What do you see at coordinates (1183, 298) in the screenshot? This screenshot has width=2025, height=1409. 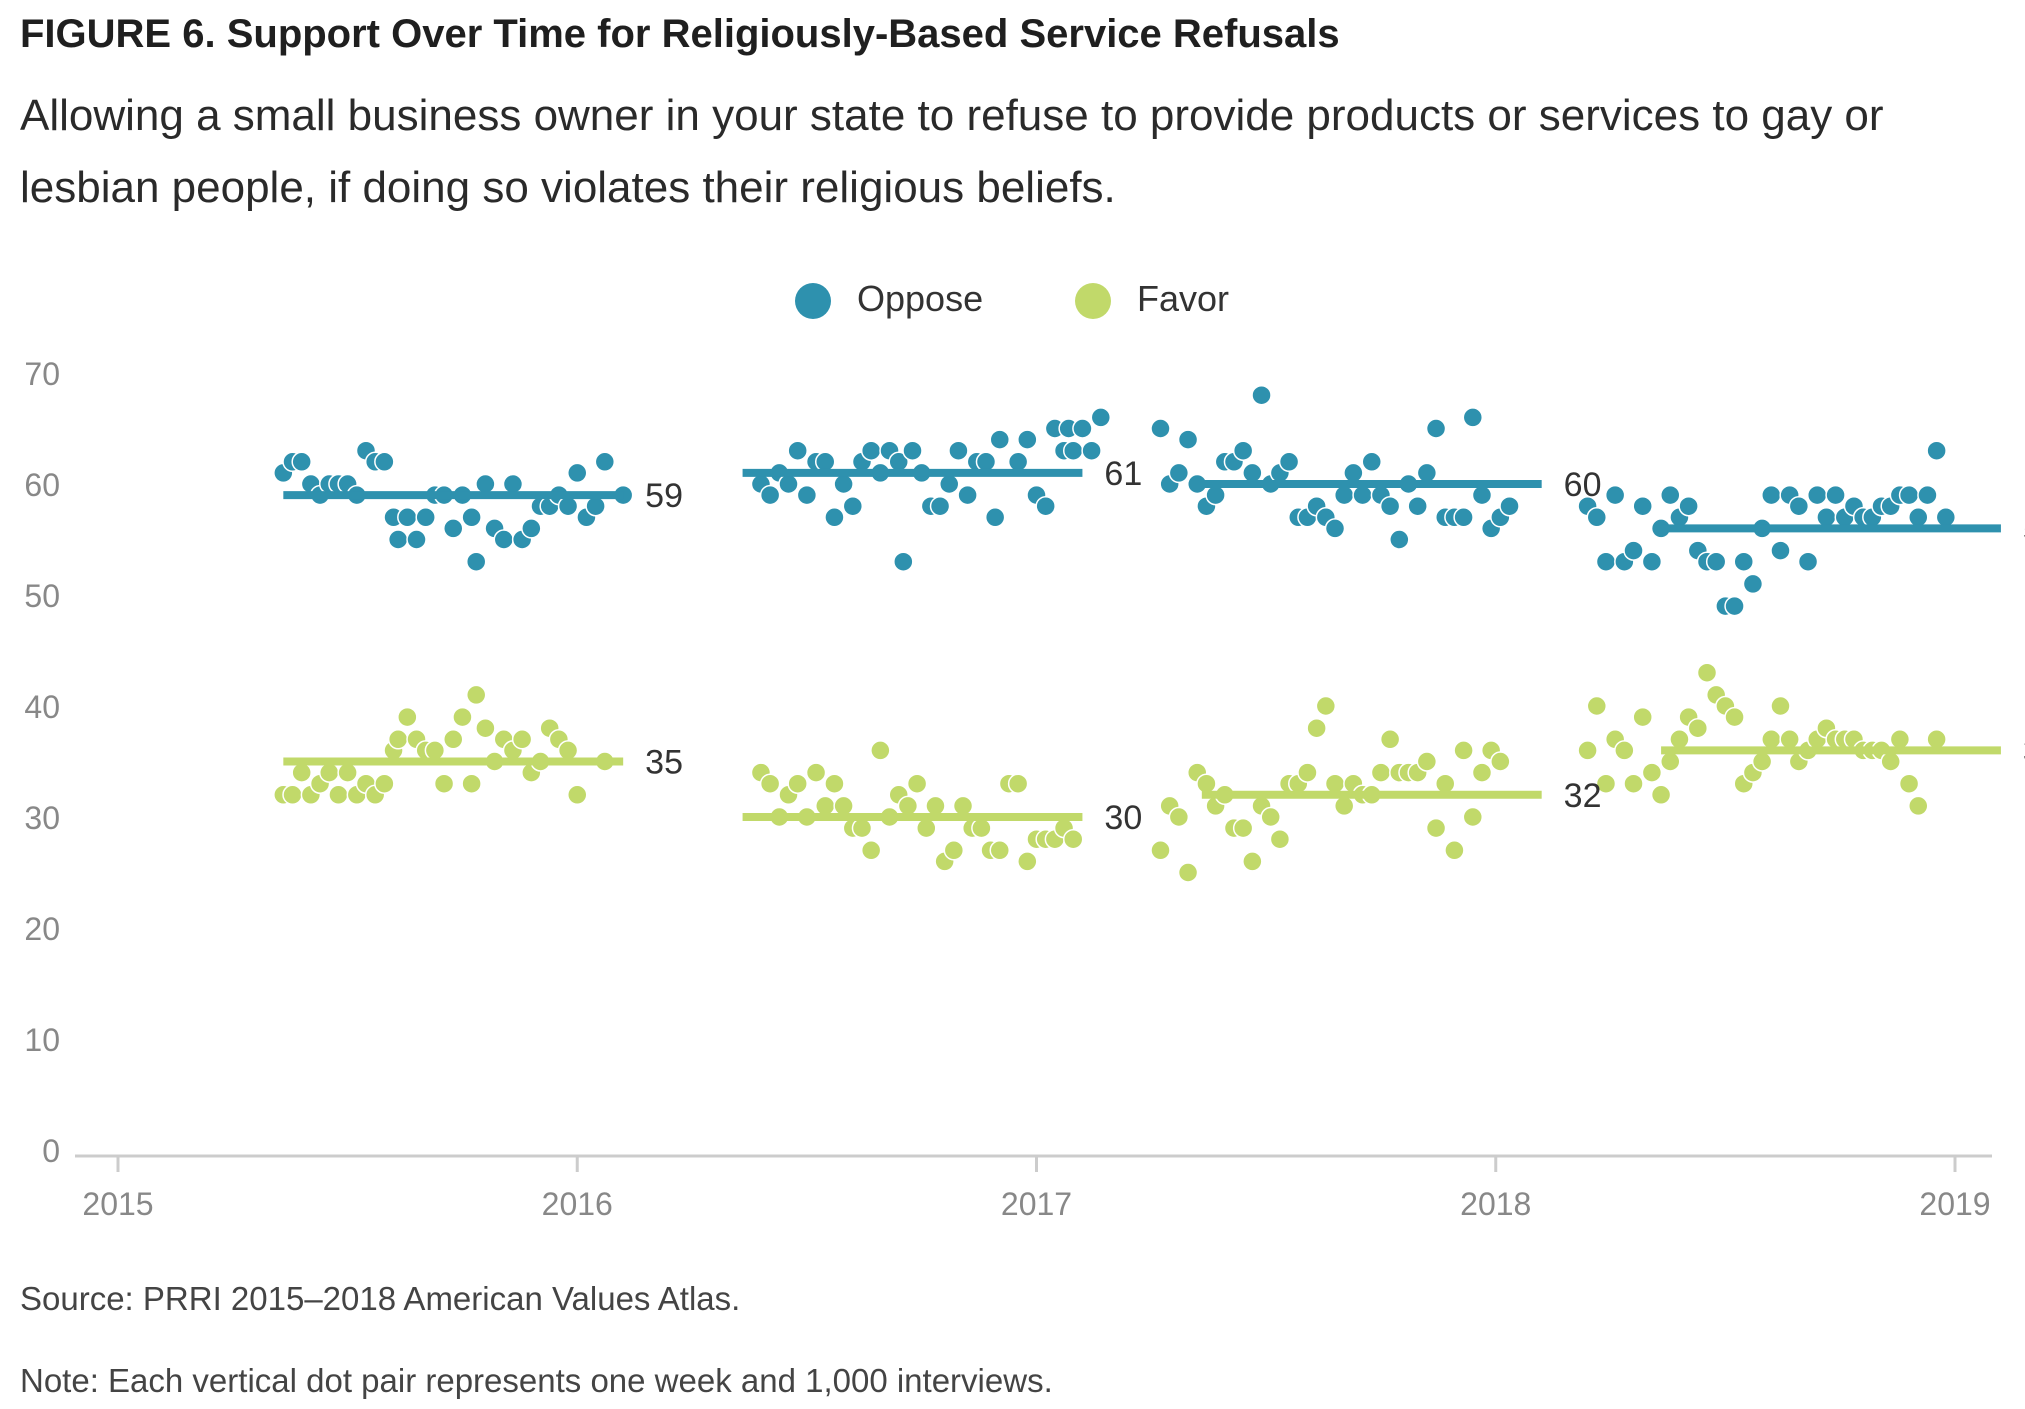 I see `legend-label-favor: Favor` at bounding box center [1183, 298].